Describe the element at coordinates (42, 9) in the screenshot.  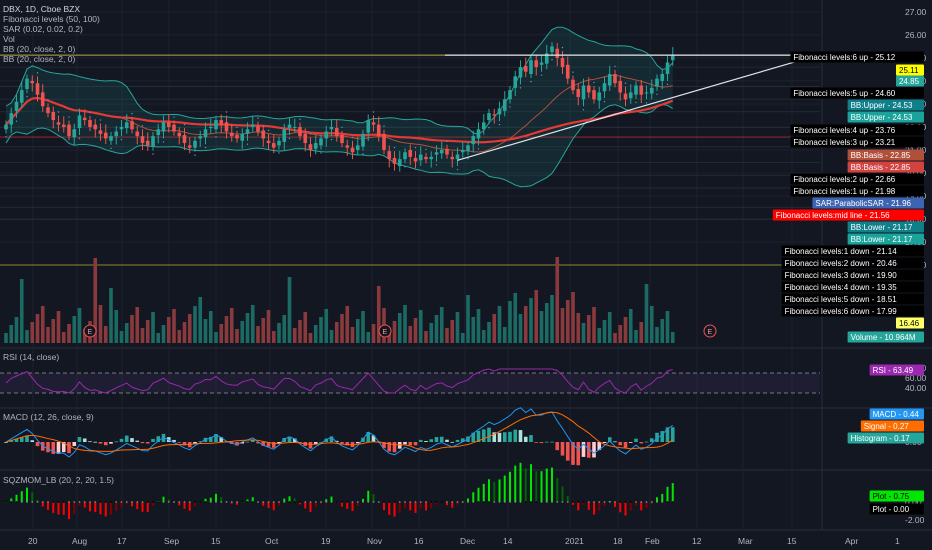
I see `chart-title: DBX, 1D, Cboe BZX` at that location.